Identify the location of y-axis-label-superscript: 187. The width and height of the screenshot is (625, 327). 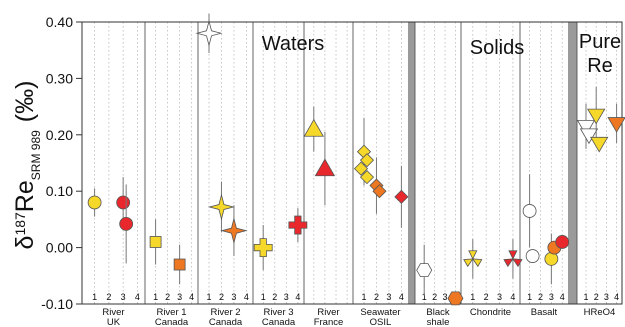
(20, 224).